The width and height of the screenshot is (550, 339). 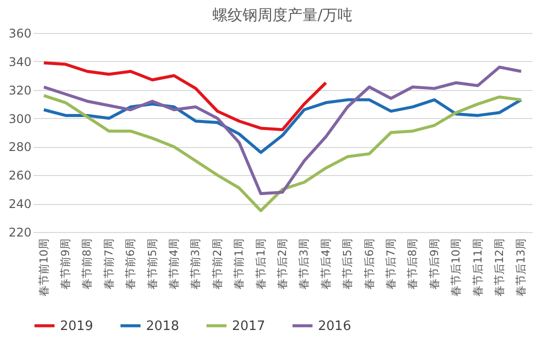 What do you see at coordinates (239, 264) in the screenshot?
I see `x-tick-label: 春节前1周` at bounding box center [239, 264].